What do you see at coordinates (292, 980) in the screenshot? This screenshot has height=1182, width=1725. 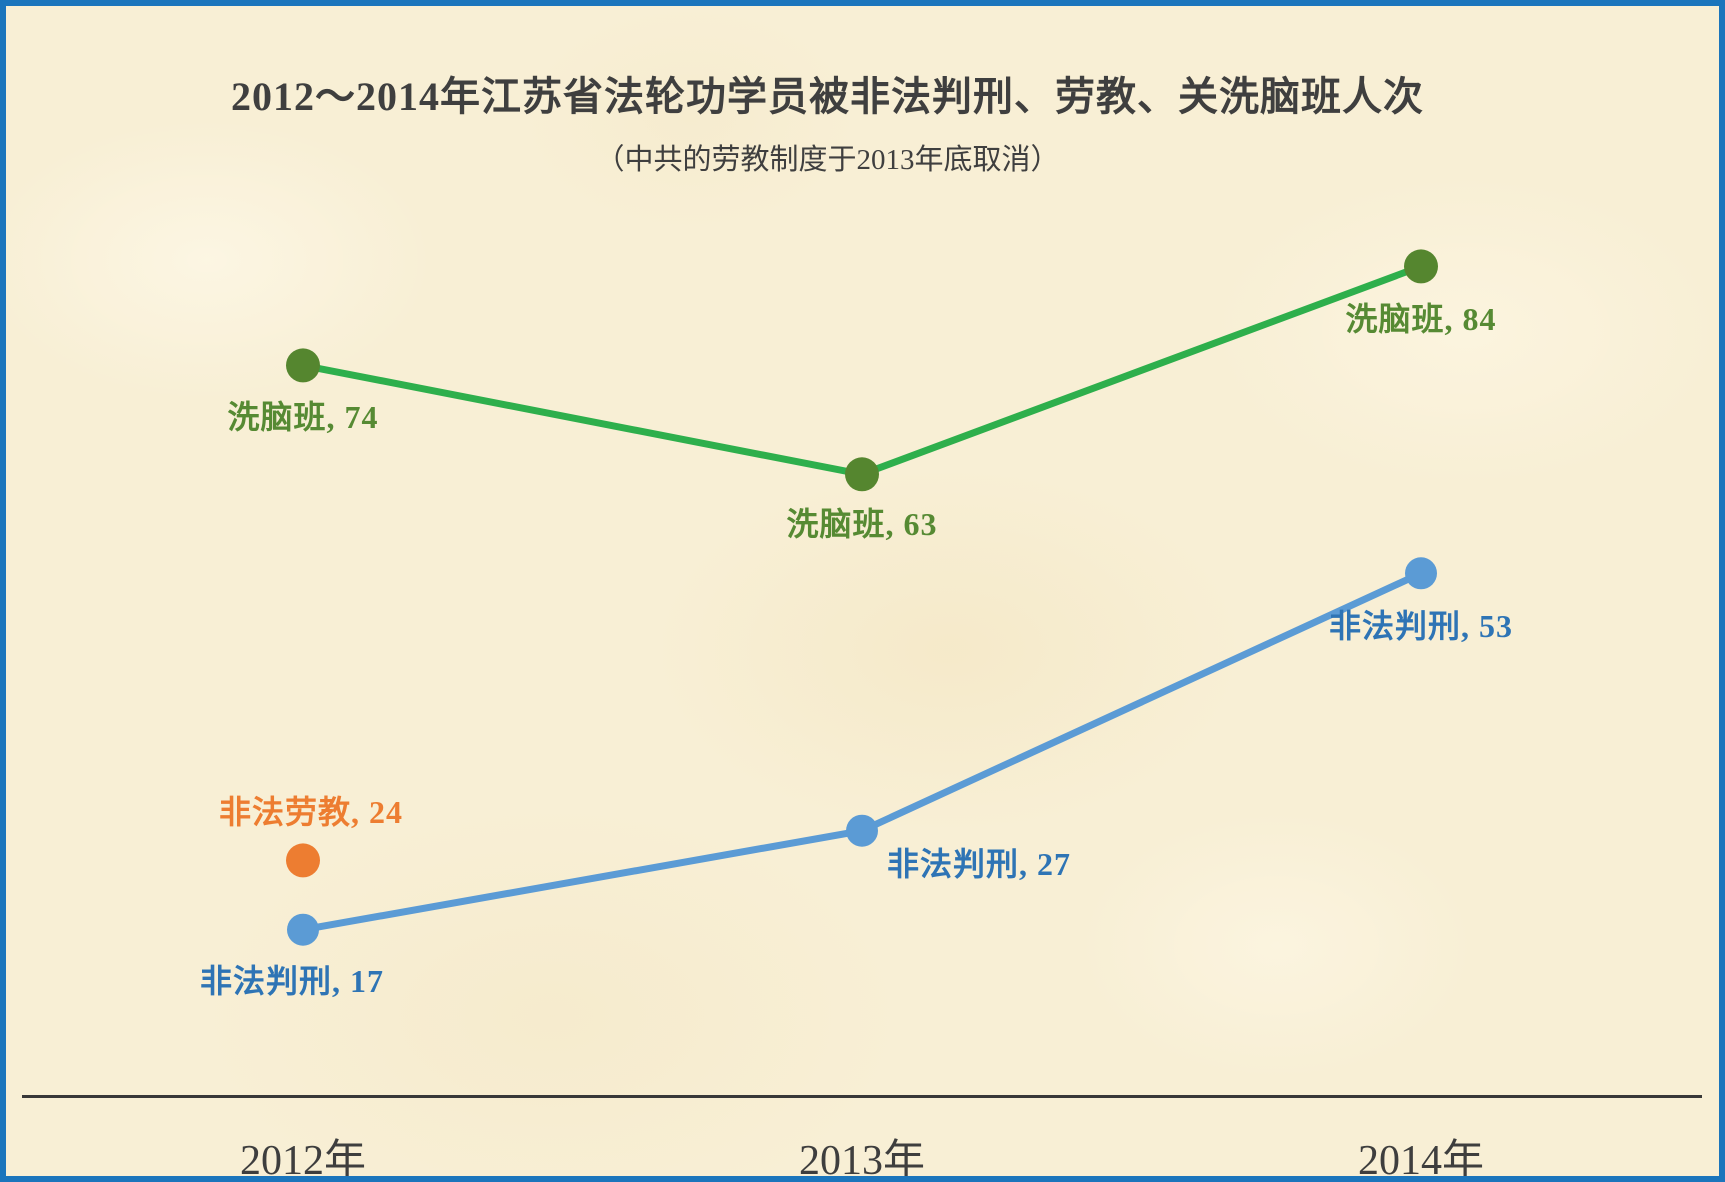 I see `data-label: 非法判刑, 17` at bounding box center [292, 980].